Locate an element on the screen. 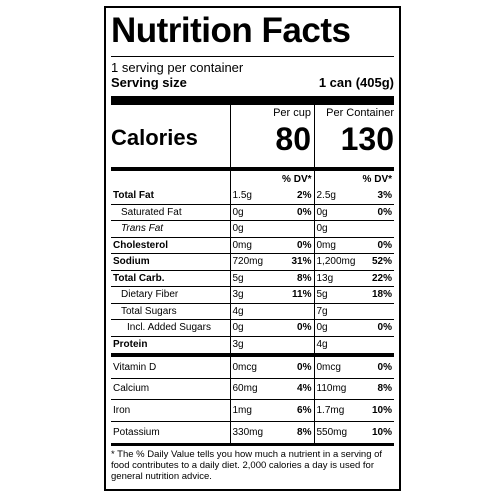 This screenshot has width=500, height=500. per-cup-amount: 5g is located at coordinates (254, 278).